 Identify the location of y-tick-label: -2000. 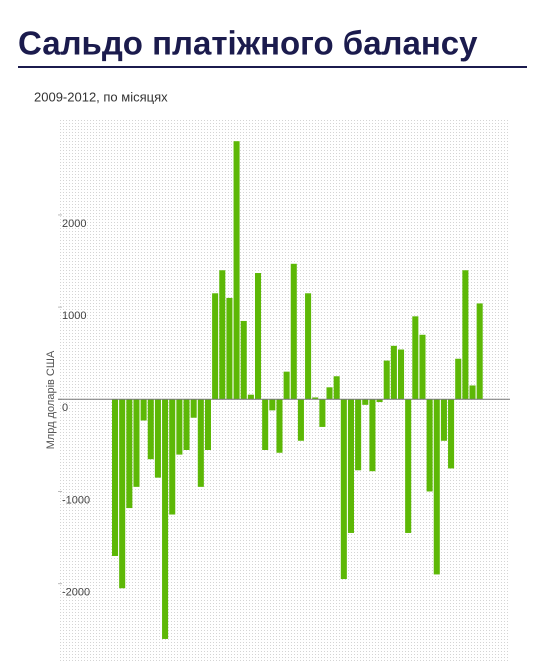
(76, 593).